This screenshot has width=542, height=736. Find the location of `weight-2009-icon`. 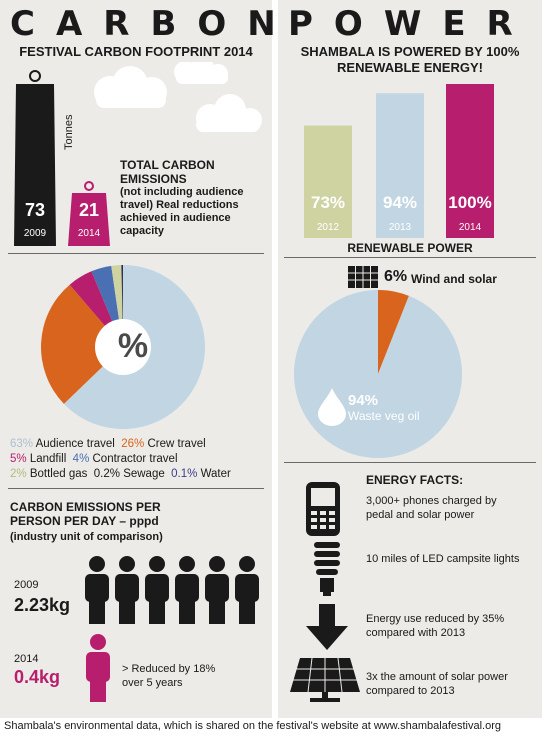

weight-2009-icon is located at coordinates (35, 158).